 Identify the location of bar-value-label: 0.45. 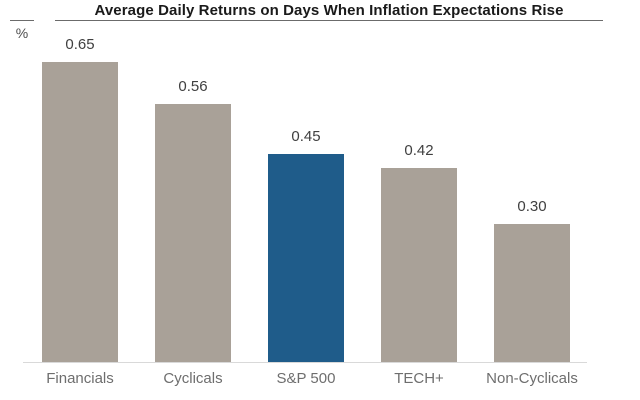
(306, 136).